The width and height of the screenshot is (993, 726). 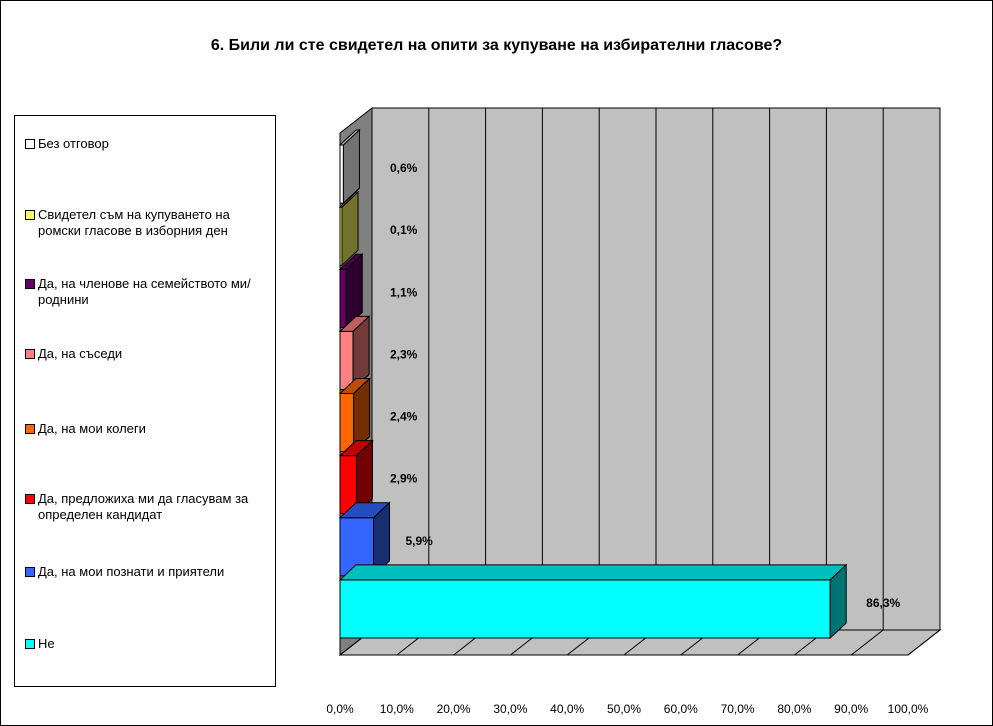 What do you see at coordinates (738, 709) in the screenshot?
I see `x-tick-label: 70,0%` at bounding box center [738, 709].